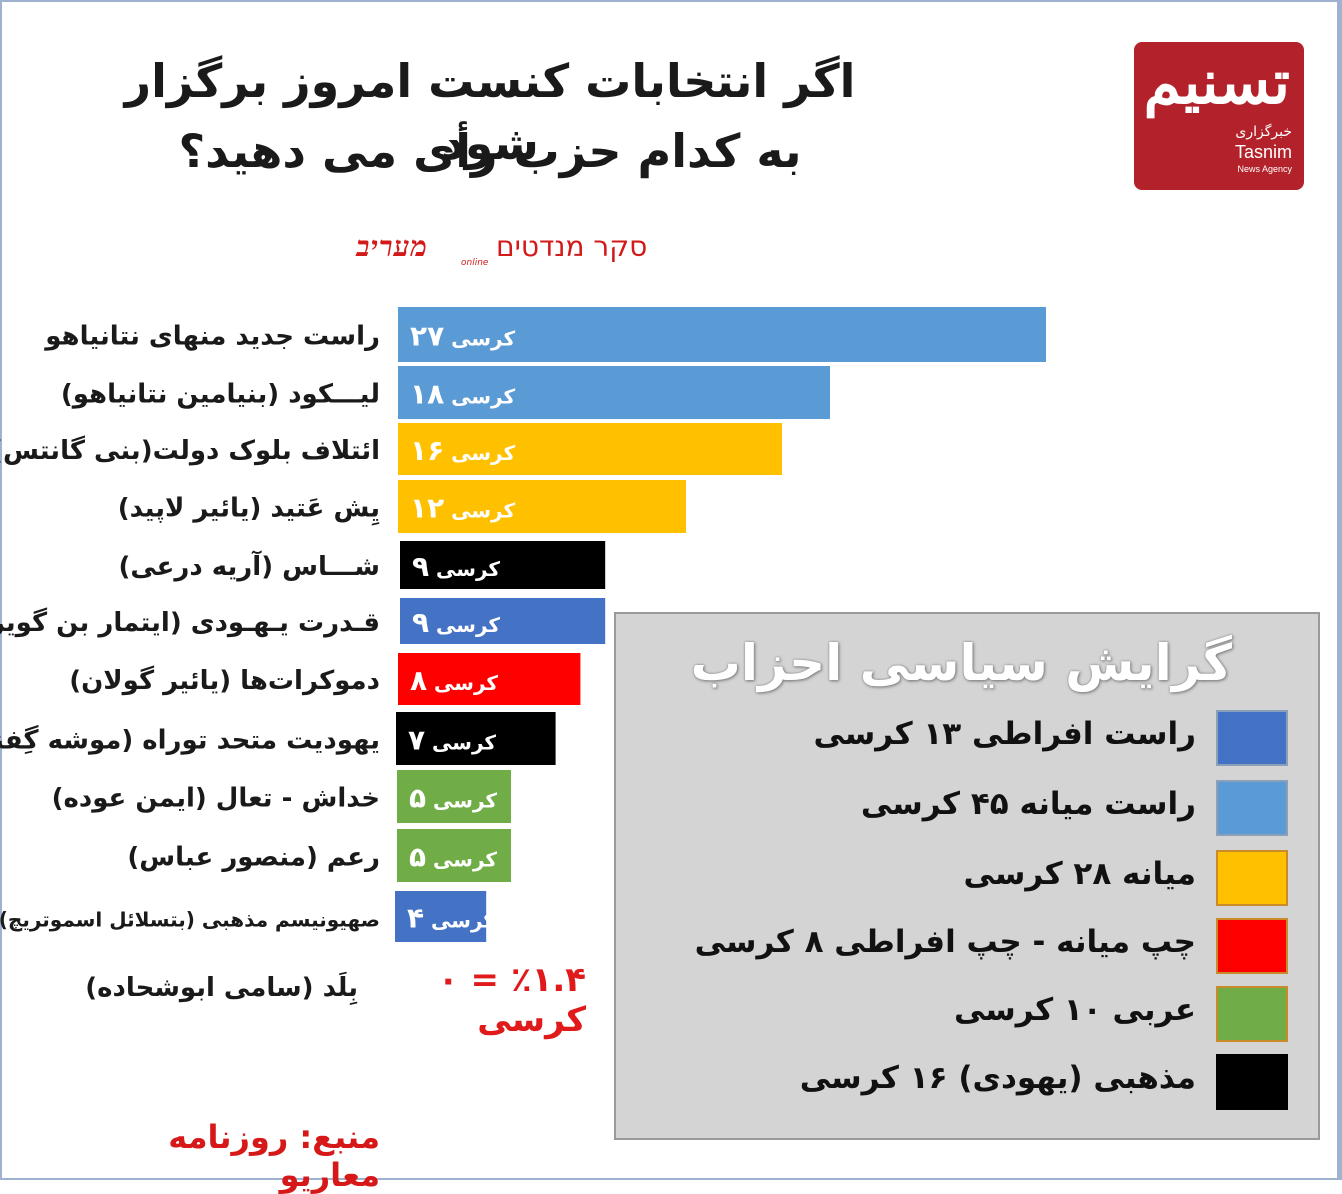  I want to click on legend-item-5: مذهبی (یهودی) ۱۶ کرسی, so click(1008, 1083).